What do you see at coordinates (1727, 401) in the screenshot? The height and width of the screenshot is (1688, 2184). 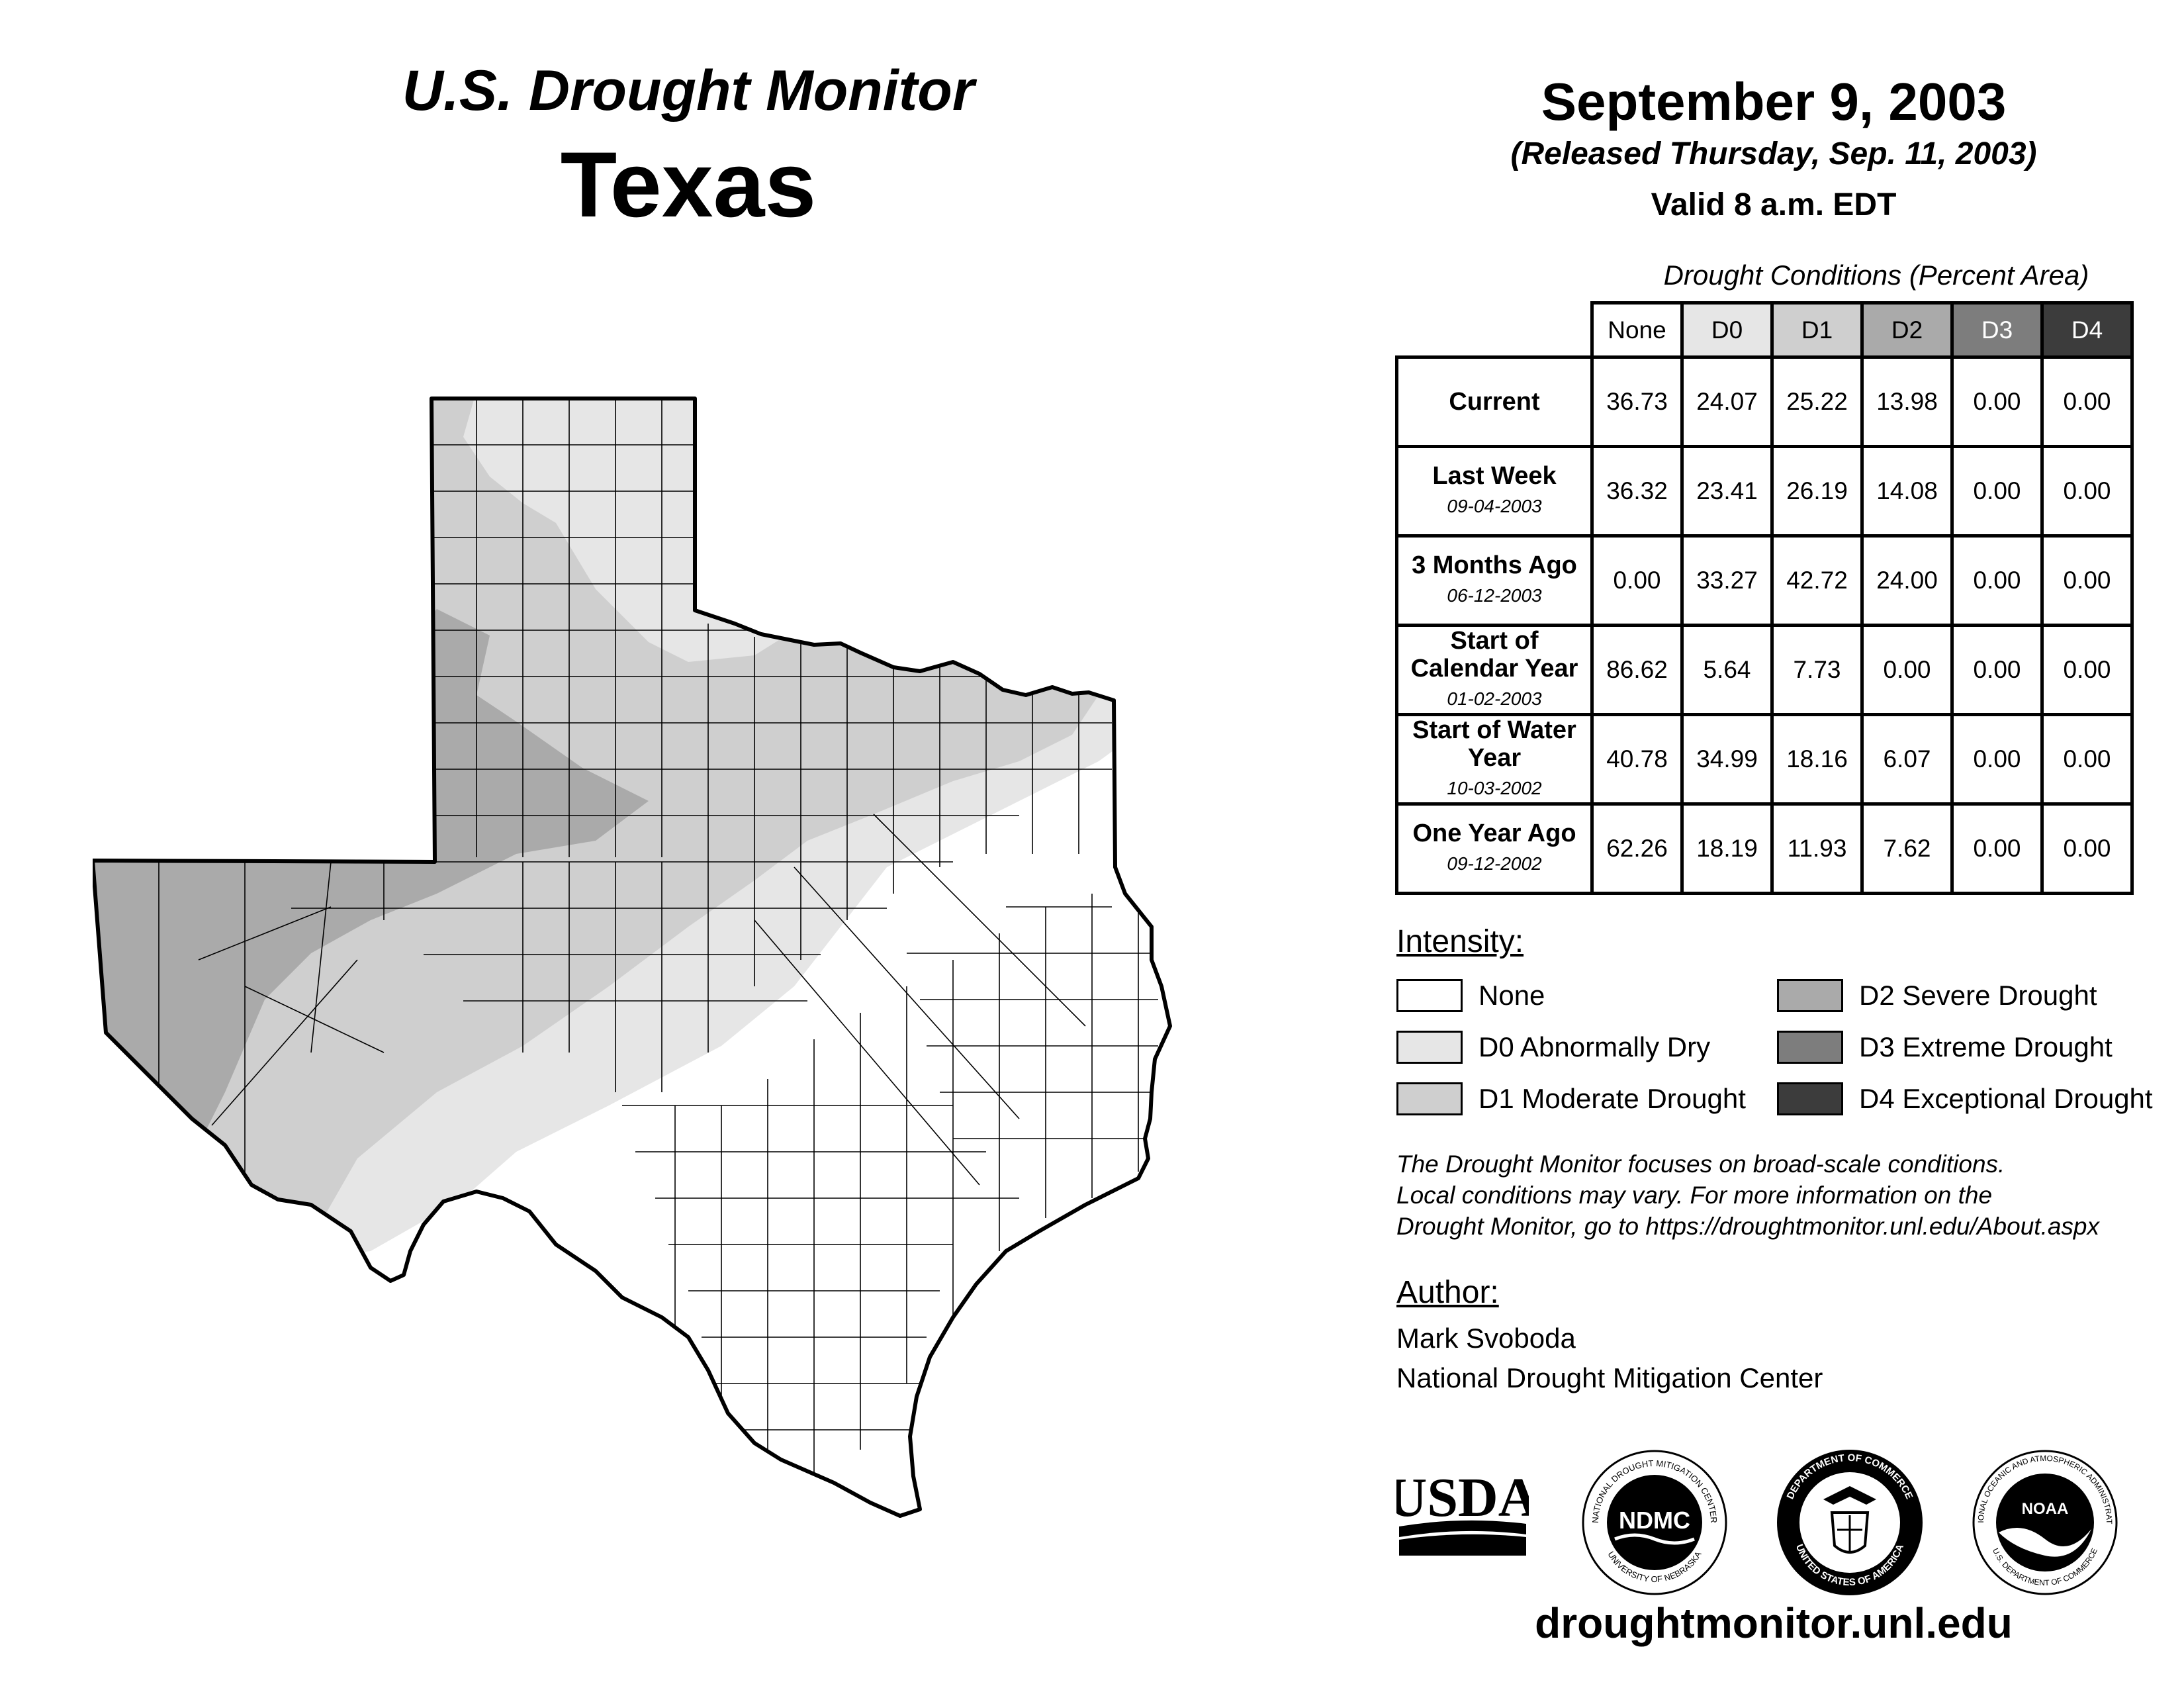 I see `table-cell: 24.07` at bounding box center [1727, 401].